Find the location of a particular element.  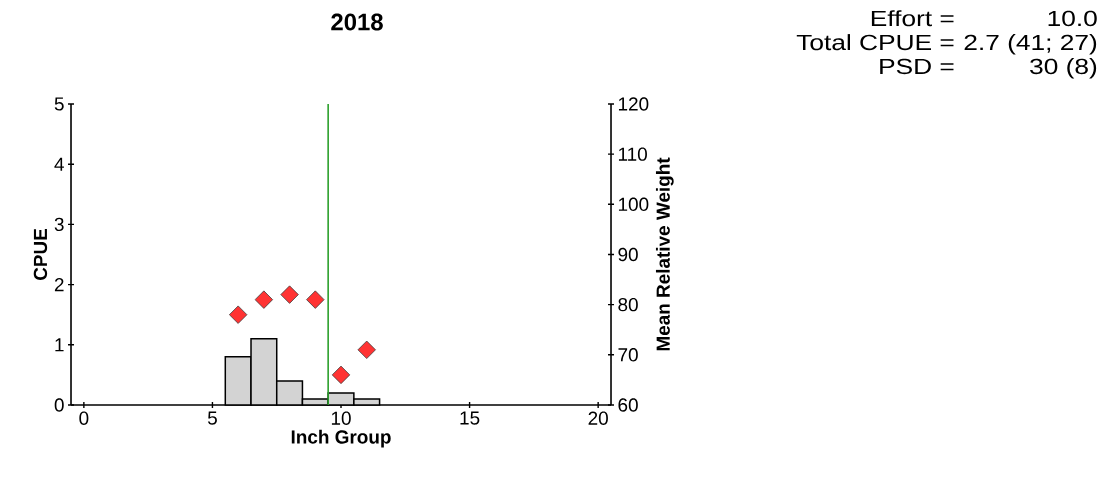

x-tick-label: 5 is located at coordinates (212, 418).